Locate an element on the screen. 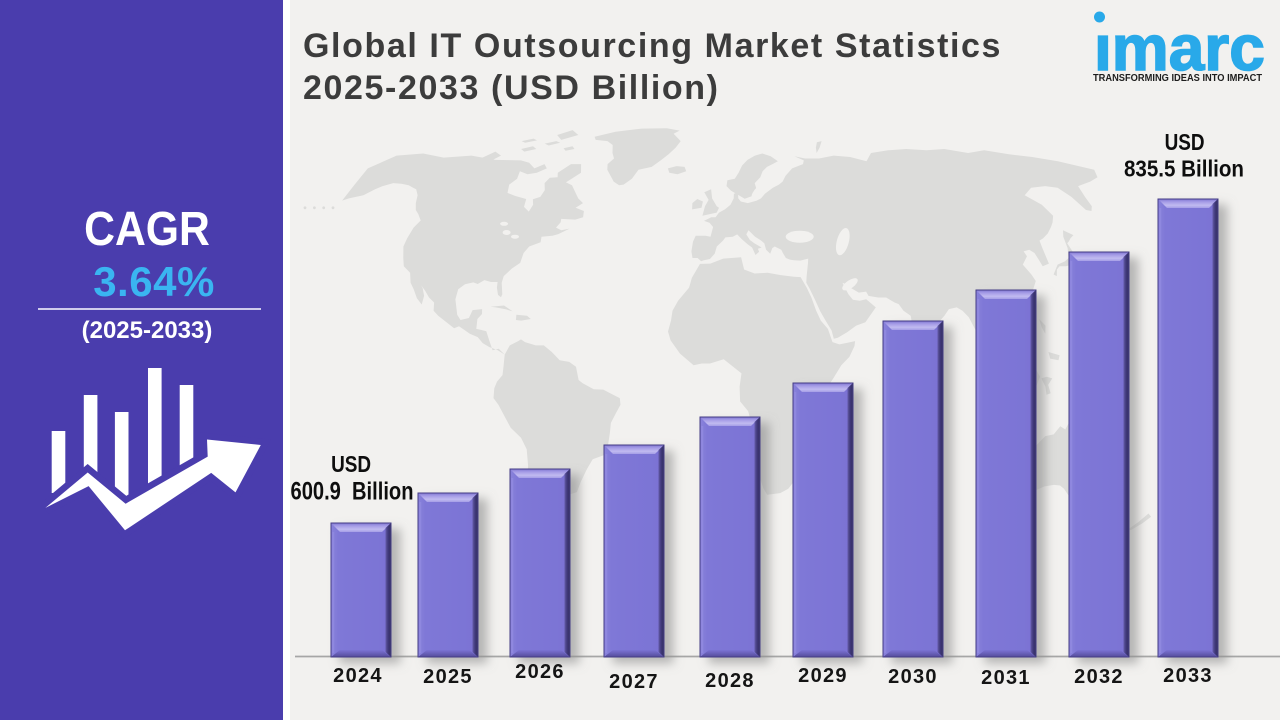  svg-text: 2033 is located at coordinates (1188, 676).